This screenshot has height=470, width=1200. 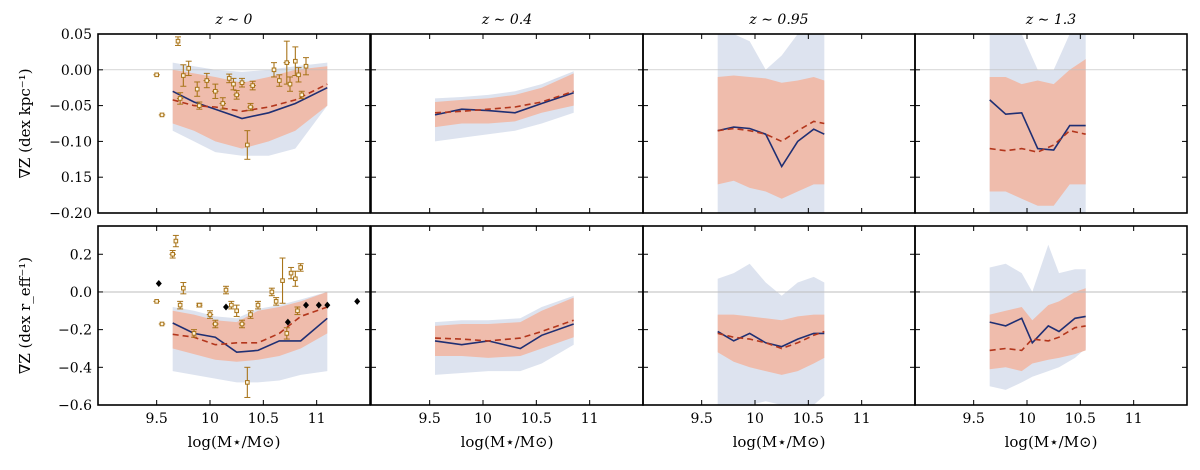 What do you see at coordinates (70, 214) in the screenshot?
I see `y-tick-label: −0.20` at bounding box center [70, 214].